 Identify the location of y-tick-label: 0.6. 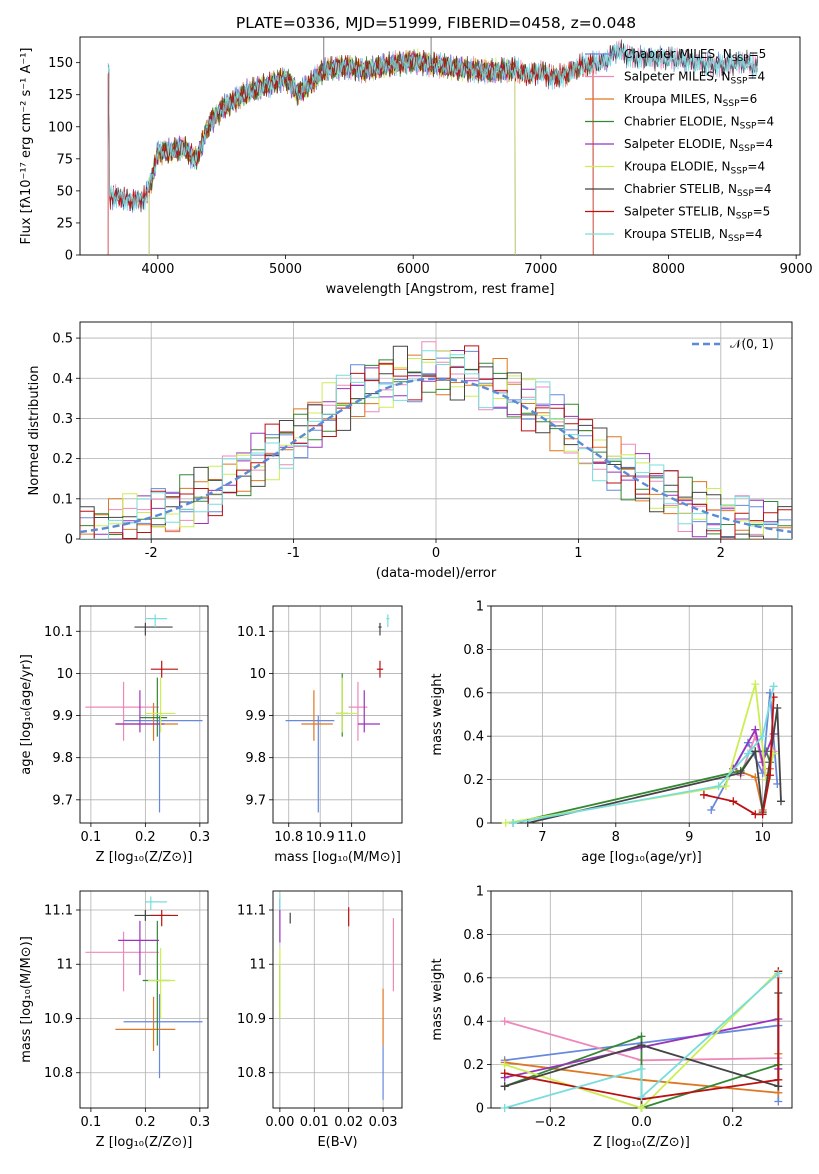
(473, 978).